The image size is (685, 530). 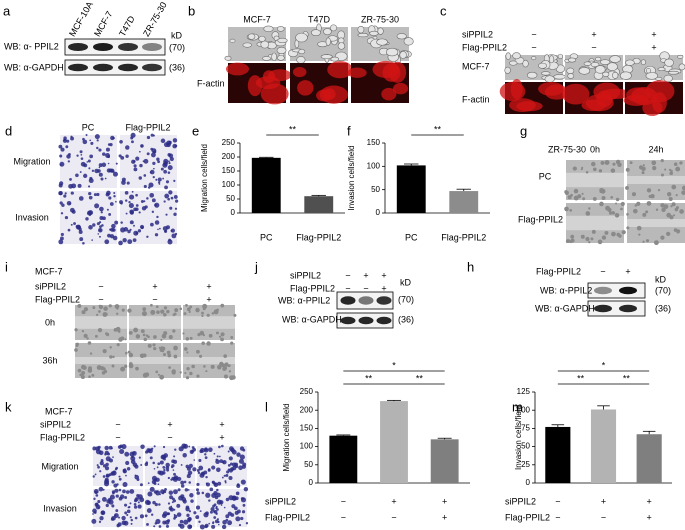 What do you see at coordinates (523, 130) in the screenshot?
I see `panel-letter: g` at bounding box center [523, 130].